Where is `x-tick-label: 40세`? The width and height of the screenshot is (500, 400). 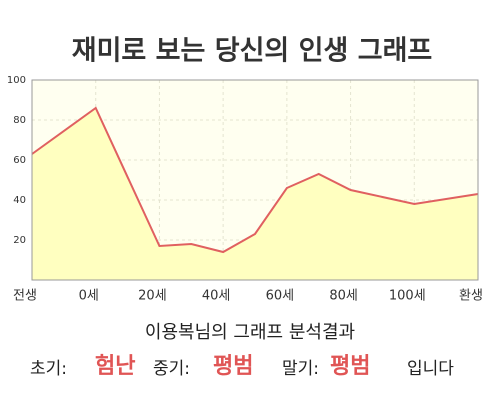
x-tick-label: 40세 is located at coordinates (216, 296).